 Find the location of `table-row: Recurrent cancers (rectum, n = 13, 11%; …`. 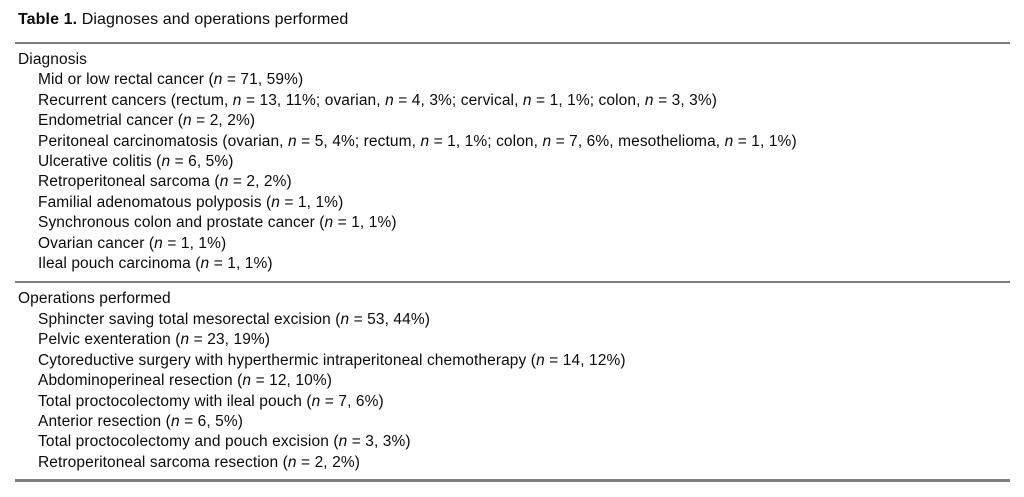

table-row: Recurrent cancers (rectum, n = 13, 11%; … is located at coordinates (378, 100).